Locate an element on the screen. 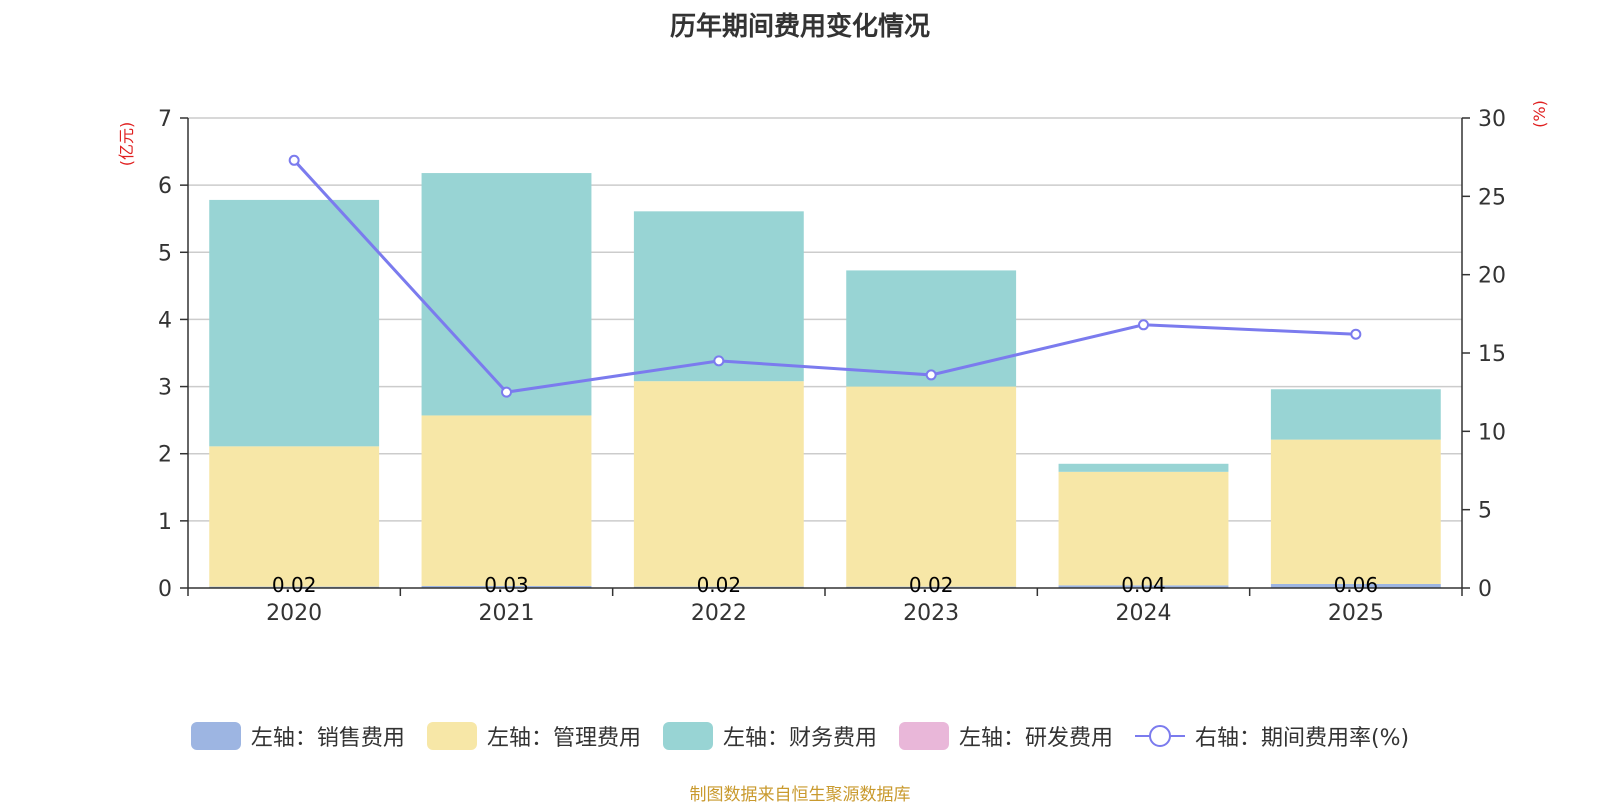 This screenshot has width=1600, height=805. right-axis-tick-label: 15 is located at coordinates (1492, 354).